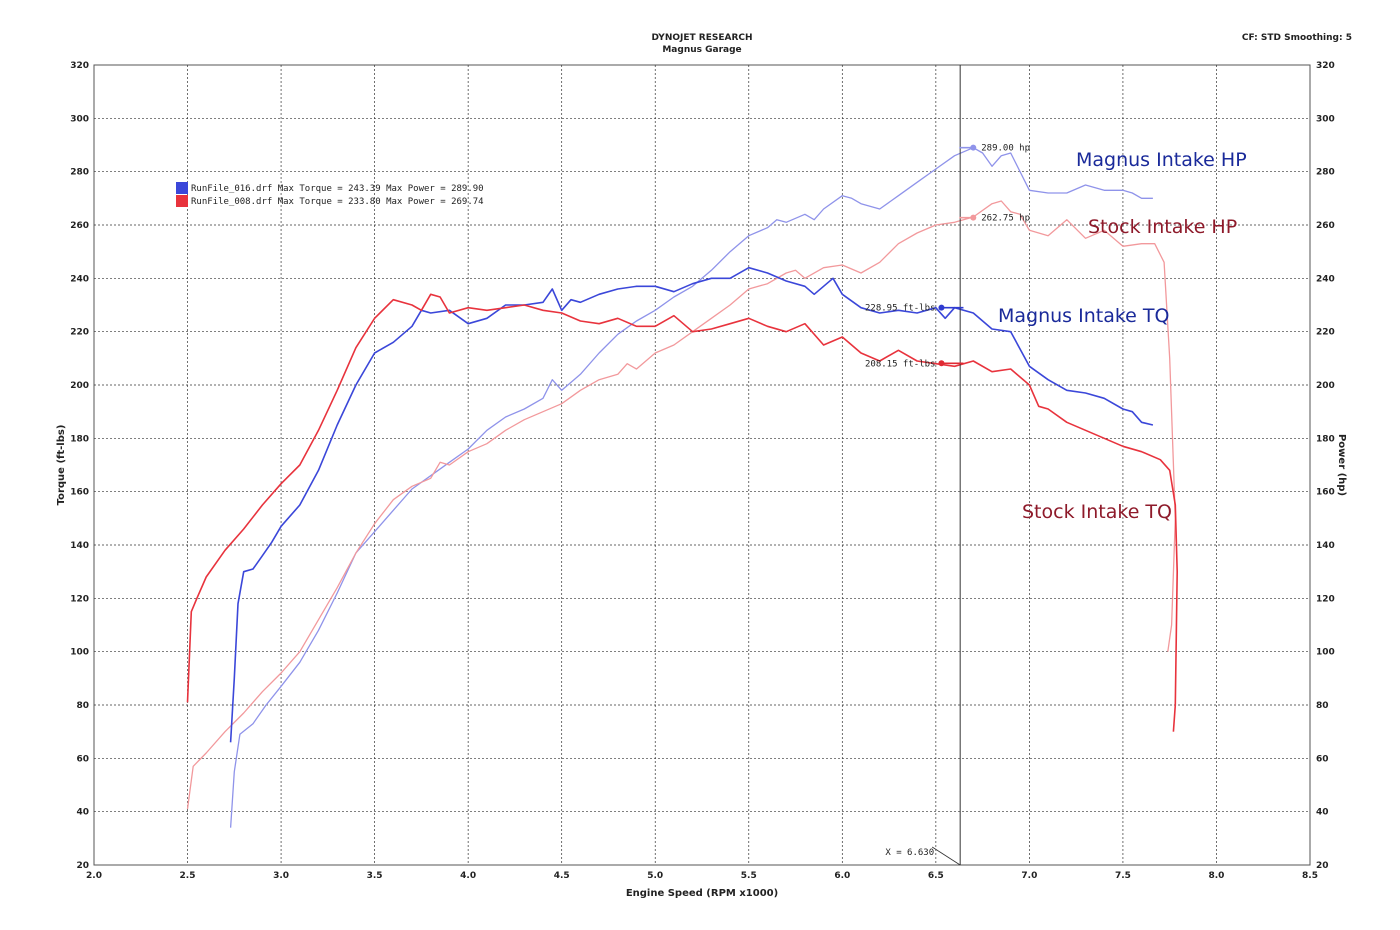  What do you see at coordinates (94, 876) in the screenshot?
I see `x-tick-label: 2.0` at bounding box center [94, 876].